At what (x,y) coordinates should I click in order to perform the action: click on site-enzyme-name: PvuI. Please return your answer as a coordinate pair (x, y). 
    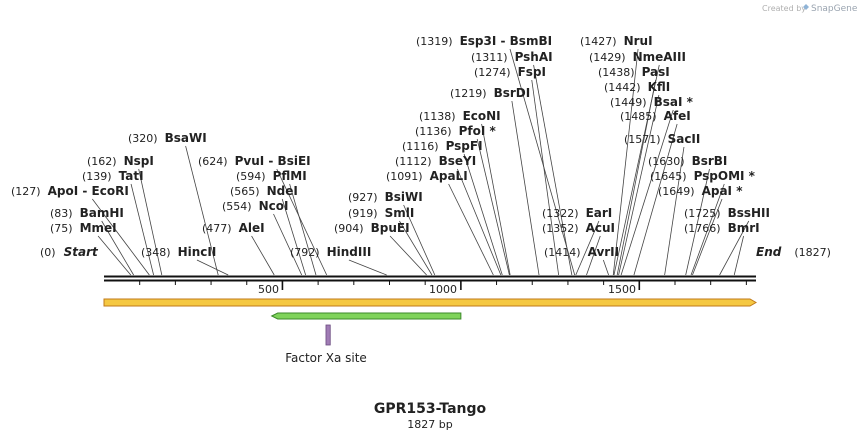
    Looking at the image, I should click on (250, 161).